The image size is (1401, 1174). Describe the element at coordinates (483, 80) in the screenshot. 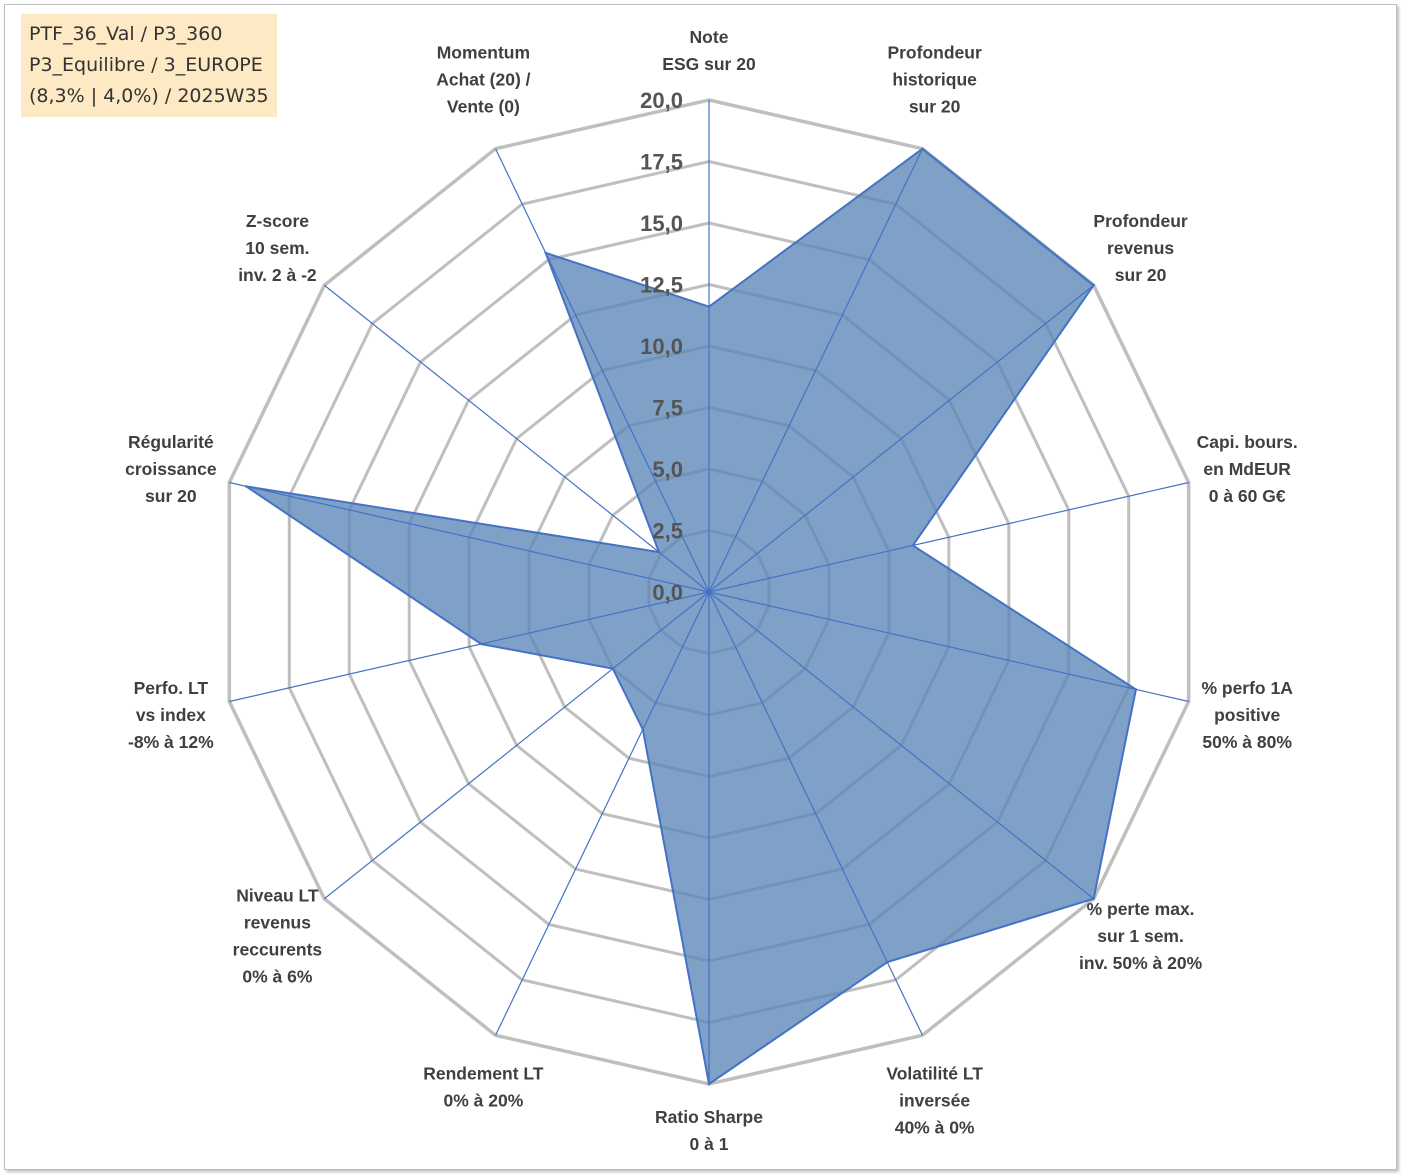

I see `category-label: Momentum Achat (20) / Vente (0)` at that location.